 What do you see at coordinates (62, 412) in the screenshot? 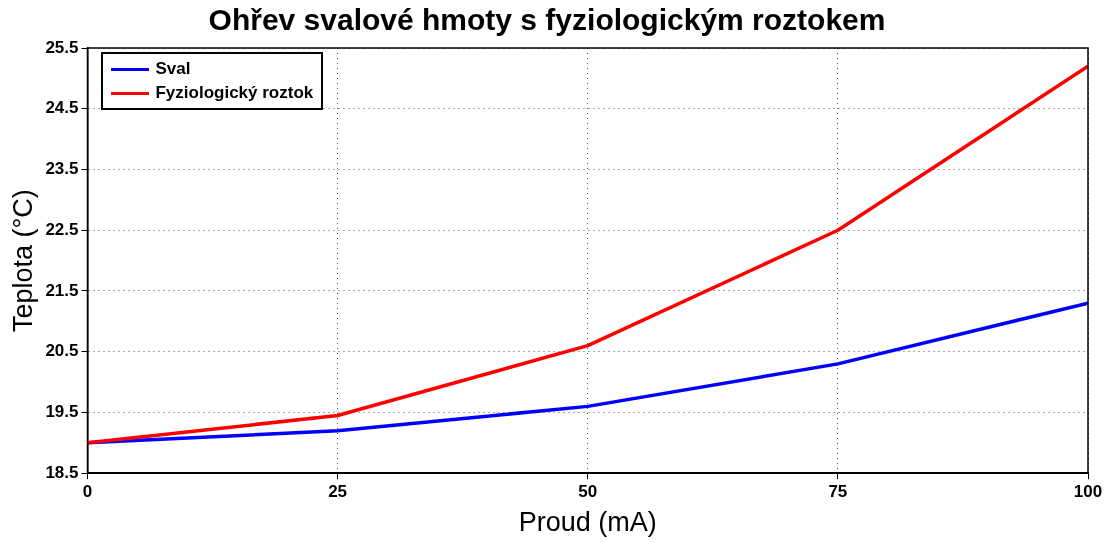
I see `y-tick-label: 19.5` at bounding box center [62, 412].